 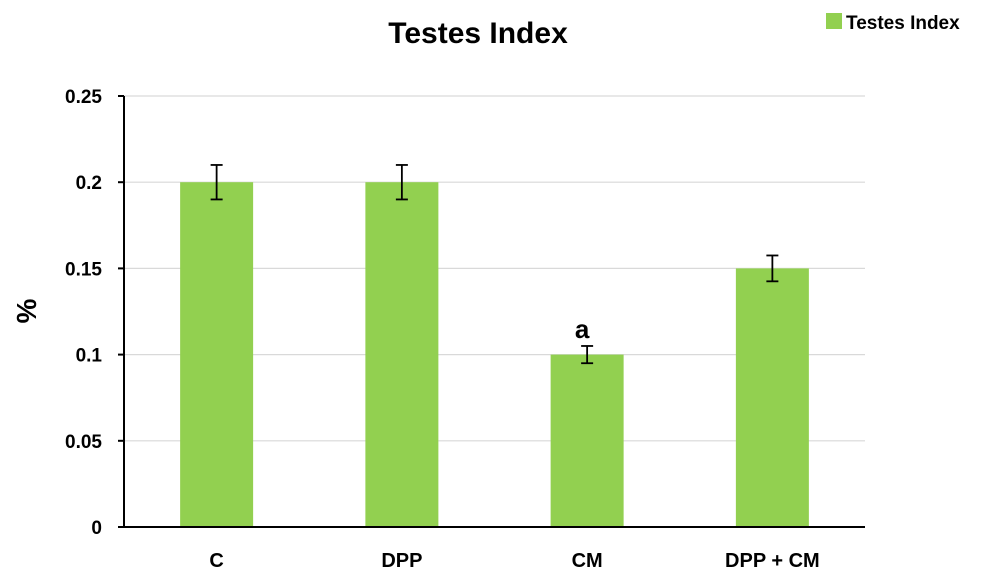 What do you see at coordinates (514, 561) in the screenshot?
I see `x-tick-labels: C DPP CM DPP + CM` at bounding box center [514, 561].